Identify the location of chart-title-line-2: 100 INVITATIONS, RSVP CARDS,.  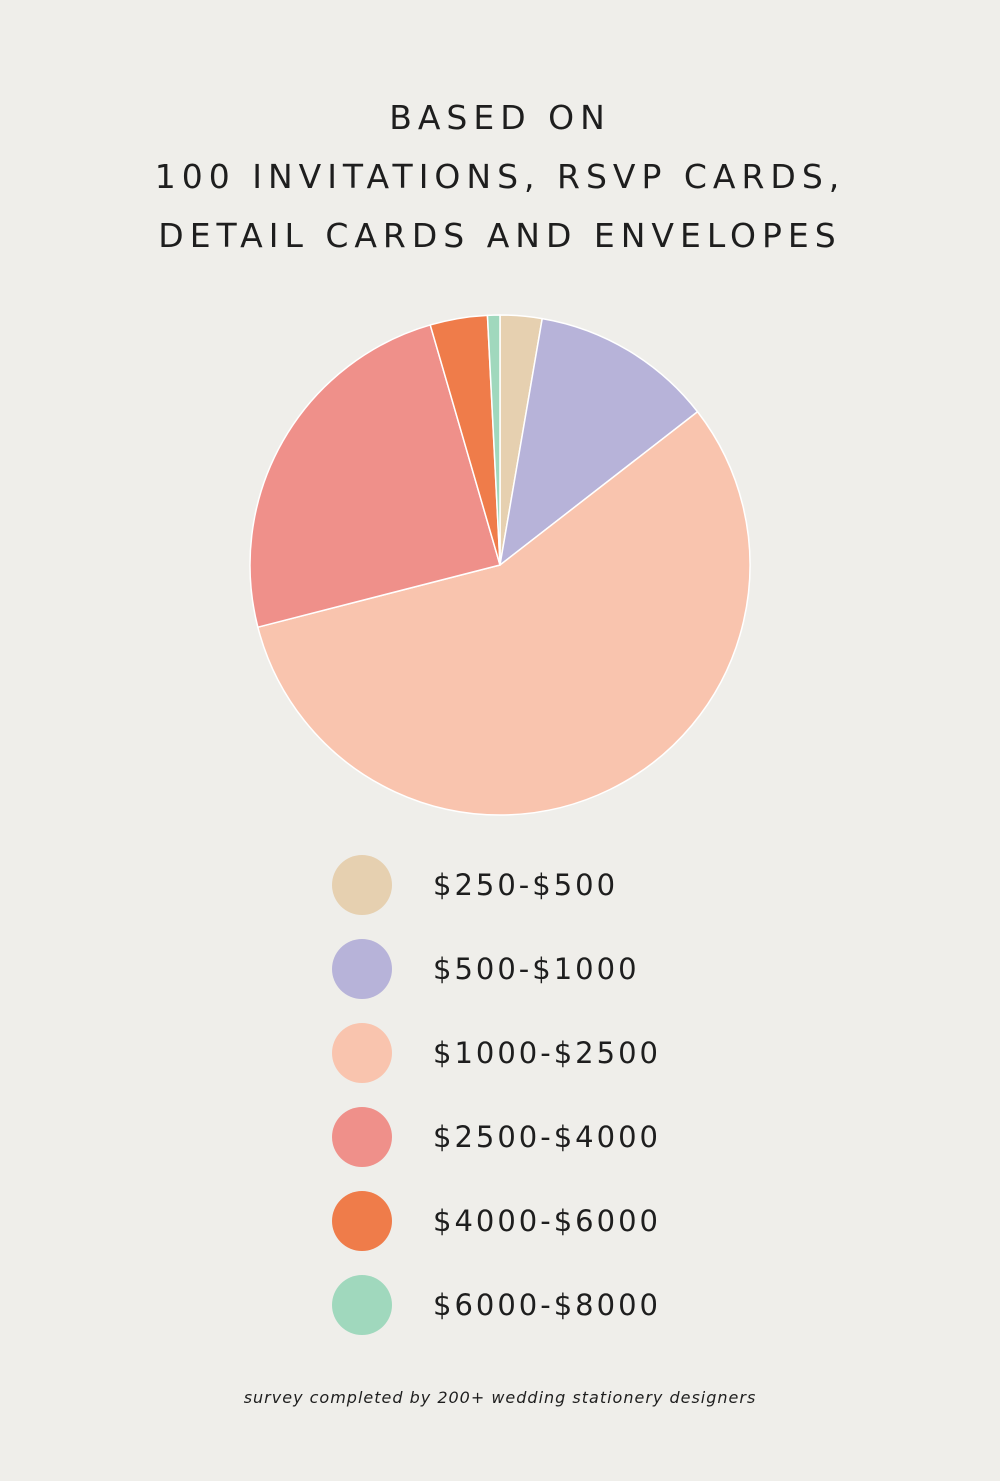
(500, 176).